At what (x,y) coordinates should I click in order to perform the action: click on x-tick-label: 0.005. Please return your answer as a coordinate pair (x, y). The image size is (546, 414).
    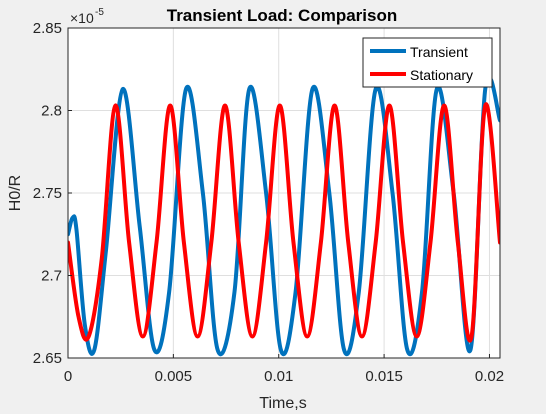
    Looking at the image, I should click on (174, 376).